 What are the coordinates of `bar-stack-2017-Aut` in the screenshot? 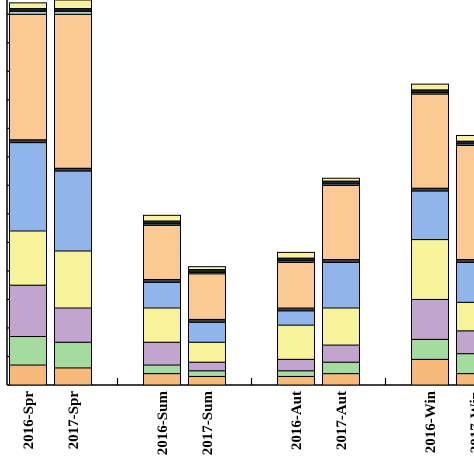 It's located at (341, 281).